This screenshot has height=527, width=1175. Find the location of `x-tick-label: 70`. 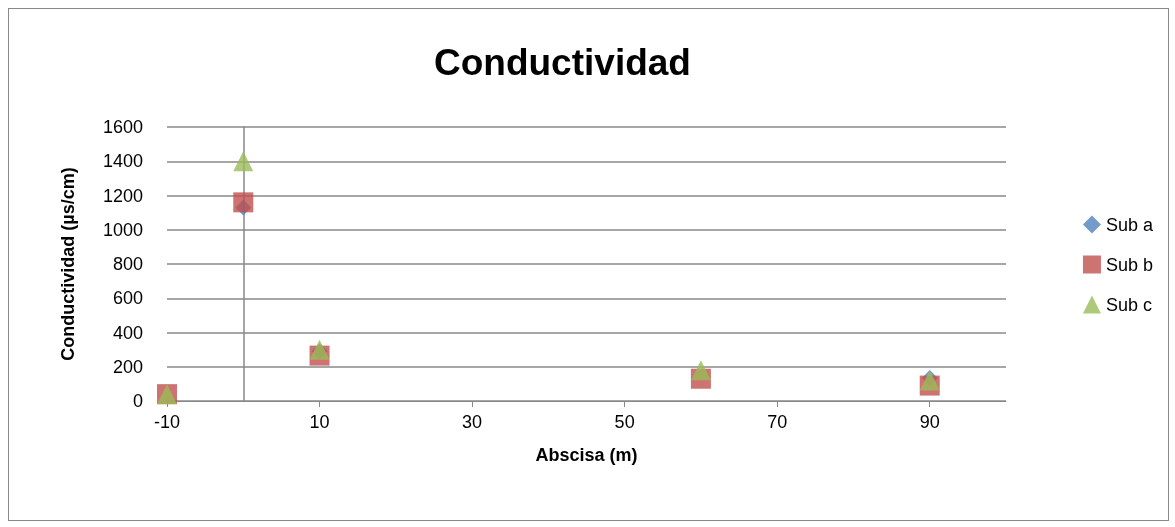

x-tick-label: 70 is located at coordinates (777, 422).